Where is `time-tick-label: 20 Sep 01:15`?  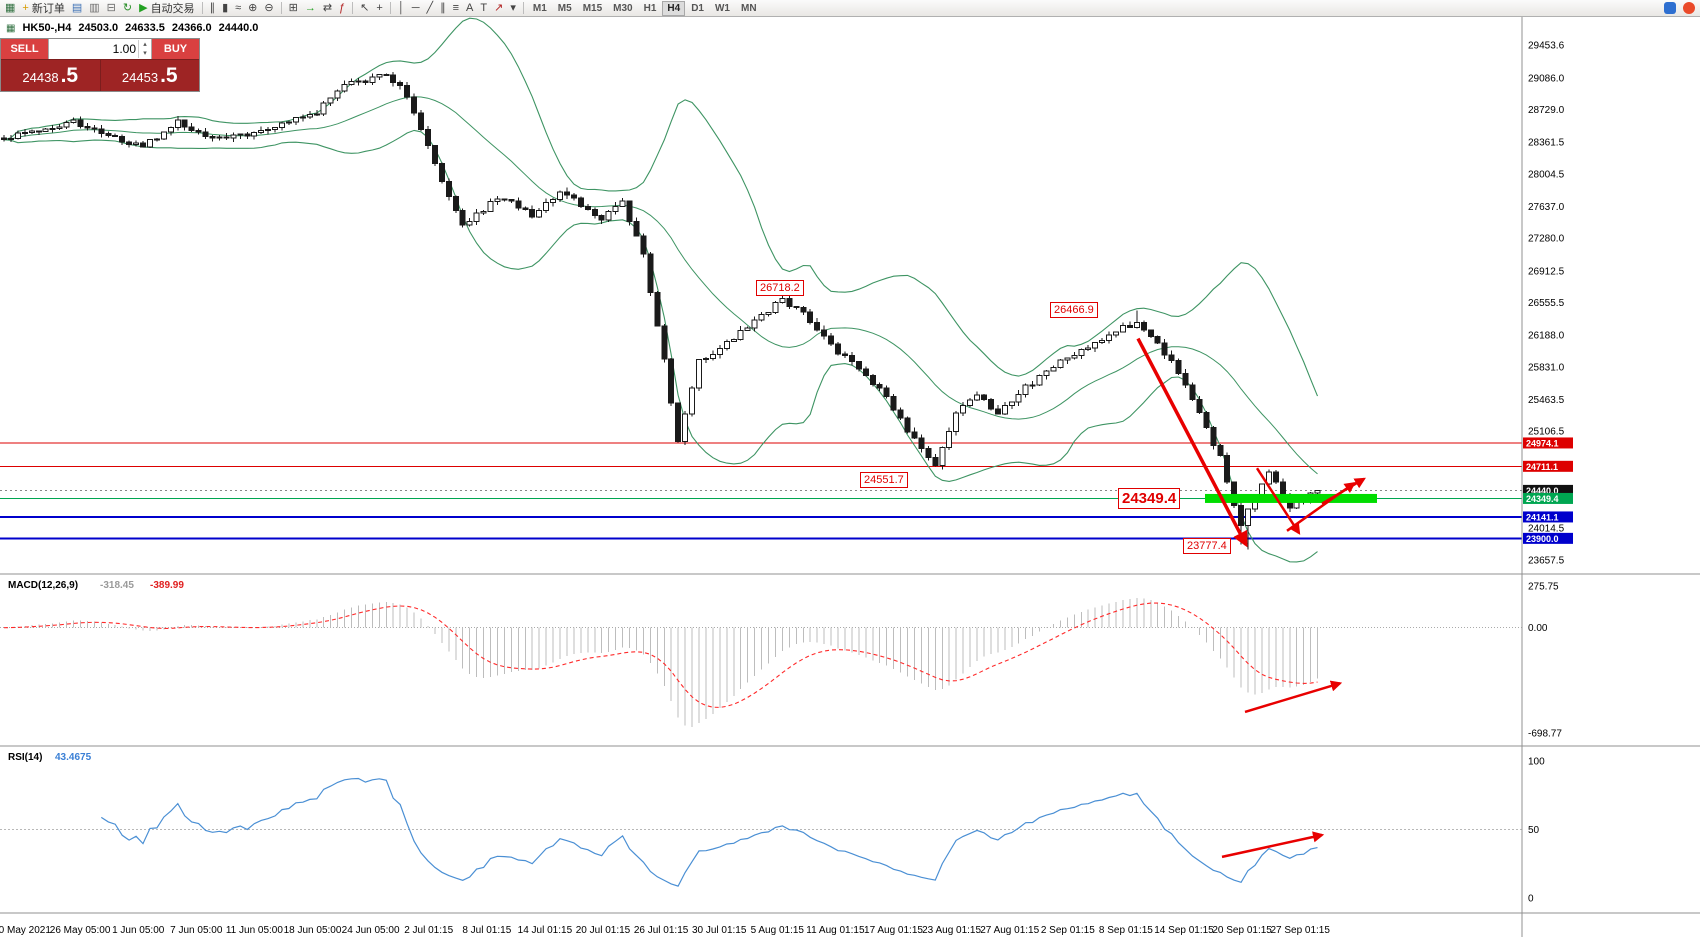
time-tick-label: 20 Sep 01:15 is located at coordinates (1242, 930).